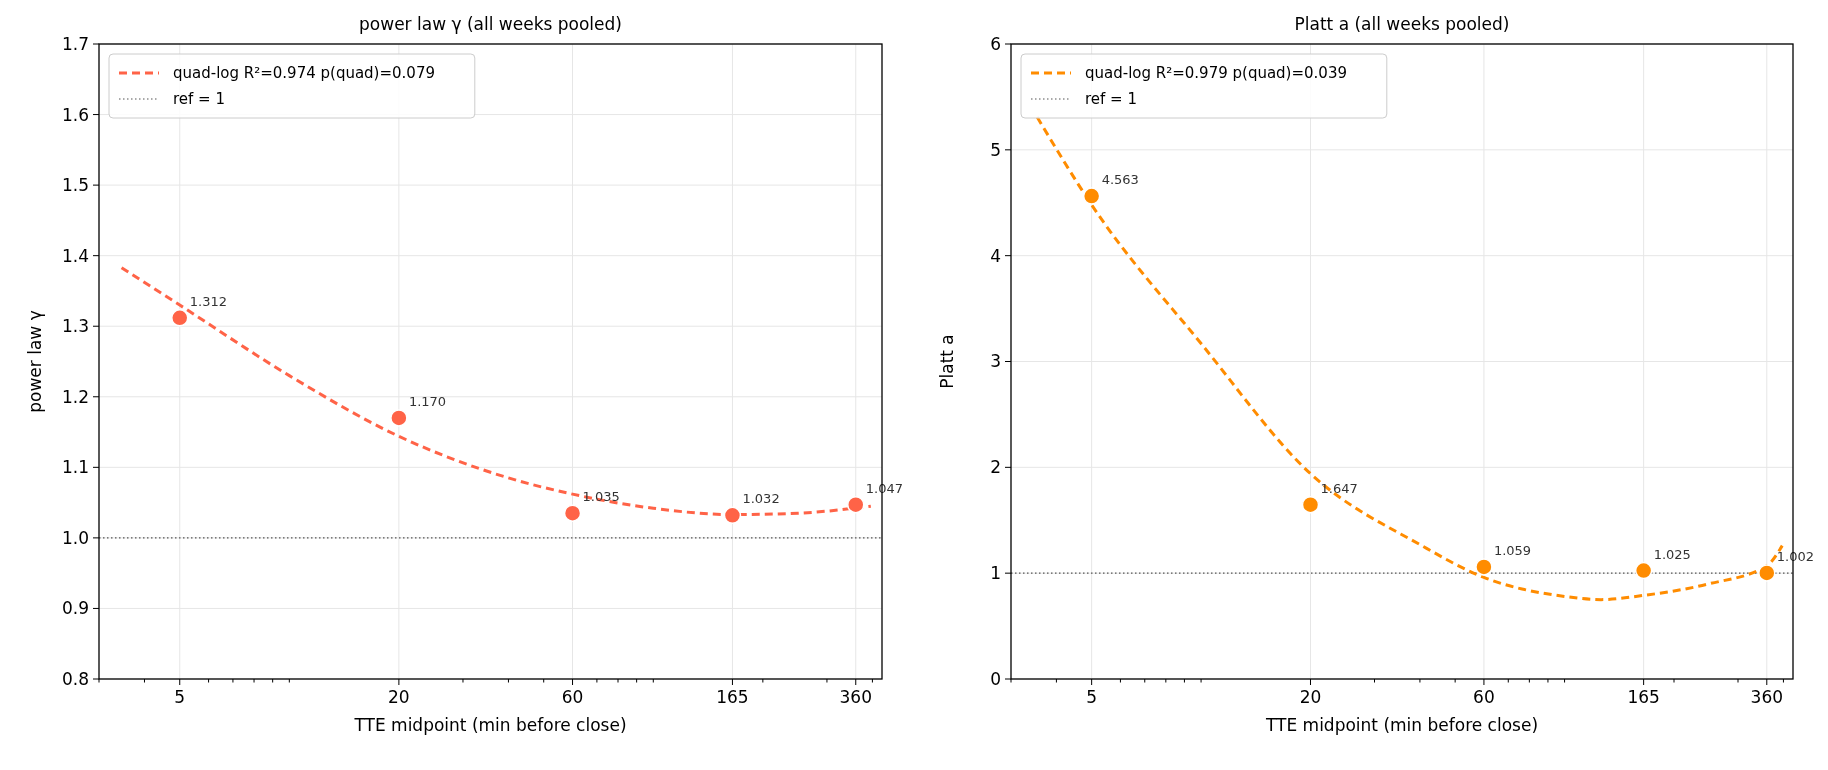 This screenshot has width=1828, height=770. I want to click on chart-title: Platt a (all weeks pooled), so click(1402, 24).